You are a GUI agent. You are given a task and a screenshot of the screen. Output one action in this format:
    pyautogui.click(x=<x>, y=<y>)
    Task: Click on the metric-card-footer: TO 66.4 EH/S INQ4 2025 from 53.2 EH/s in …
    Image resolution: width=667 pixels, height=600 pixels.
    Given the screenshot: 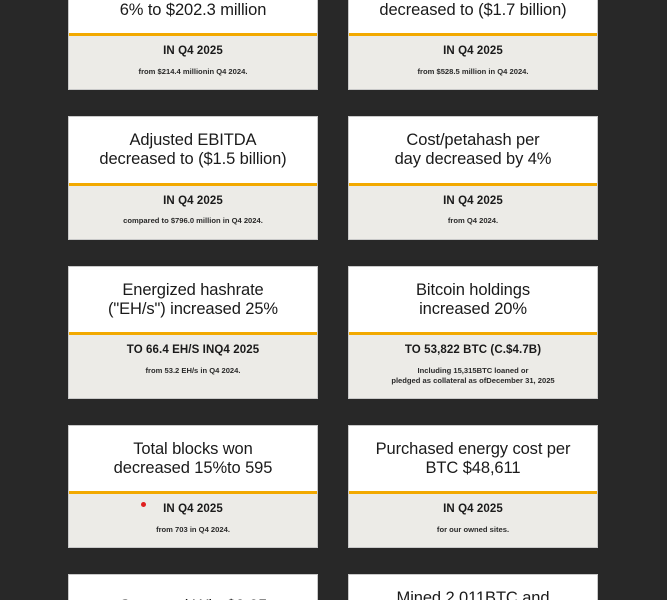 What is the action you would take?
    pyautogui.click(x=193, y=366)
    